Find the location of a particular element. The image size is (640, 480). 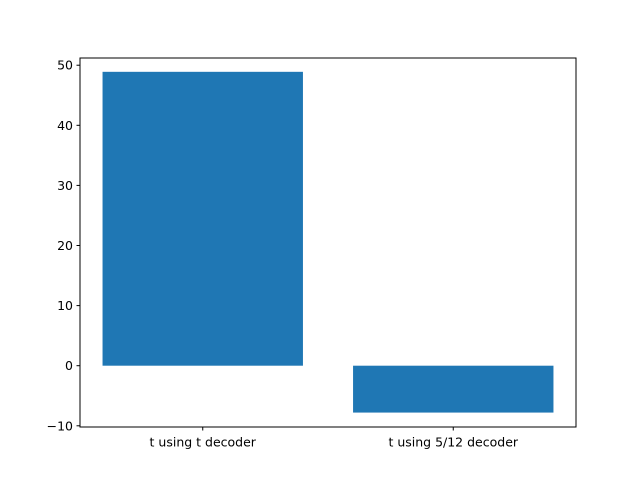

y-axis-ticks: −10 0 10 20 30 40 50 is located at coordinates (63, 245).